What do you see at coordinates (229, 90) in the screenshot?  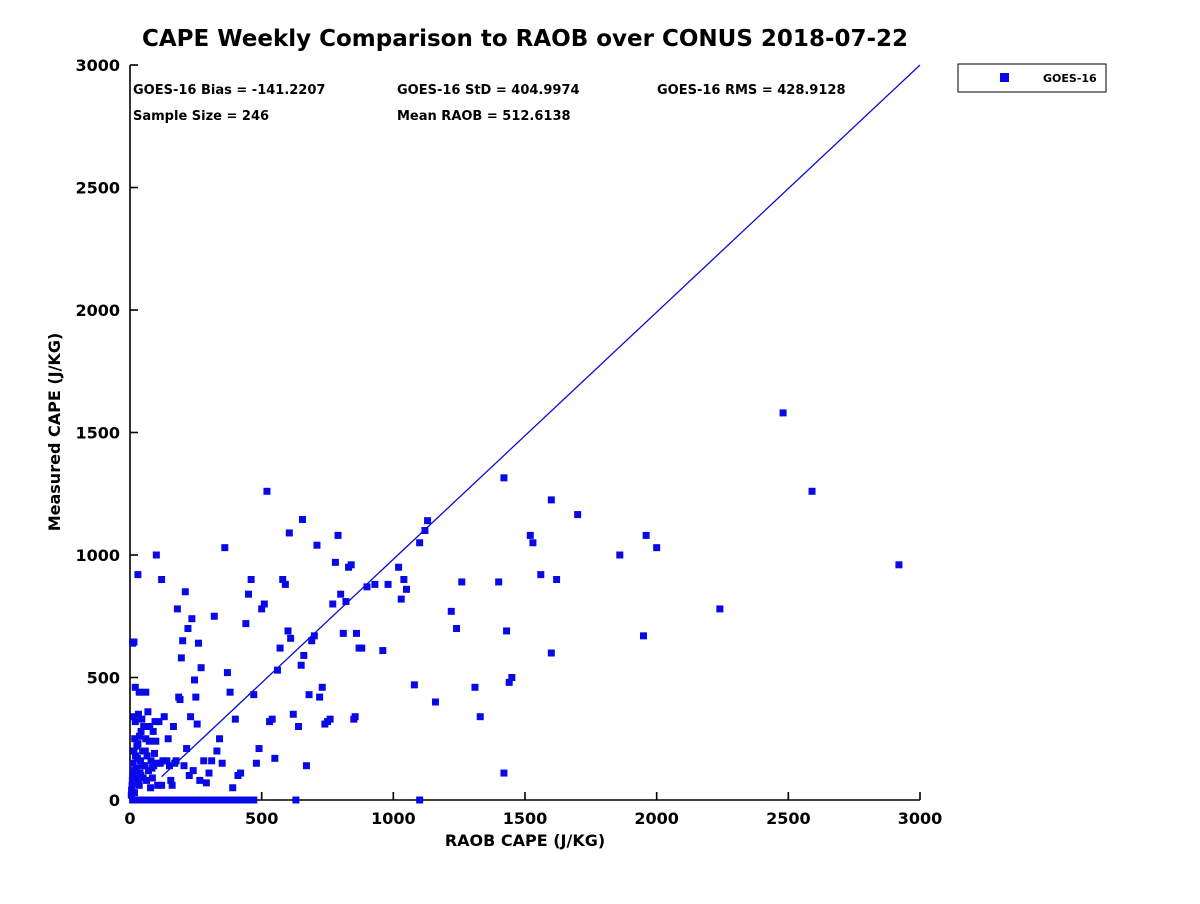 I see `stat-bias: GOES-16 Bias = -141.2207` at bounding box center [229, 90].